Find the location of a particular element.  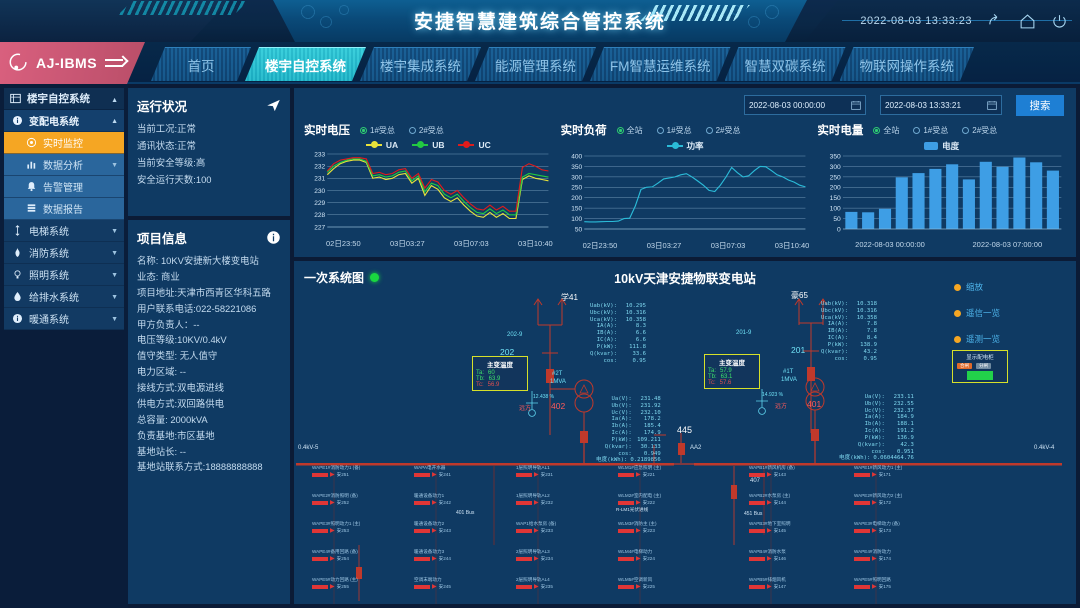

calendar-icon is located at coordinates (992, 105).